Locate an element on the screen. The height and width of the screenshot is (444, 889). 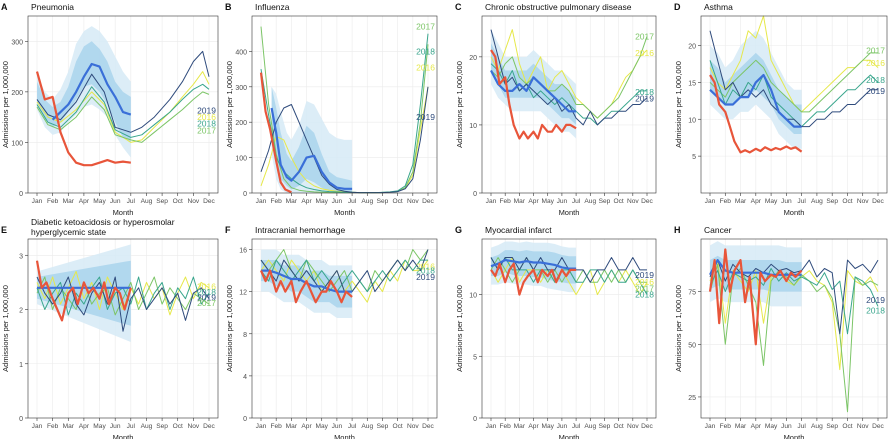
y-tick-label: 16 is located at coordinates (243, 251).